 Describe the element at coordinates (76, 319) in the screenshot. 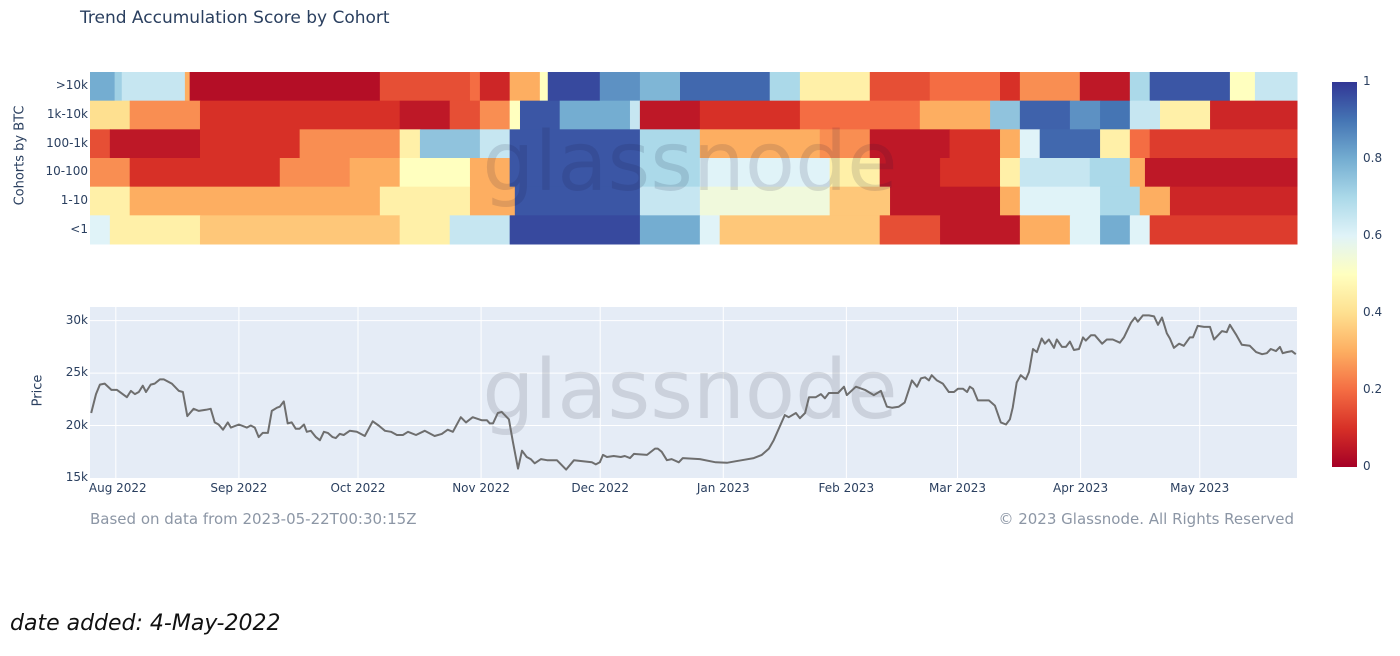

I see `y-tick-label: 30k` at that location.